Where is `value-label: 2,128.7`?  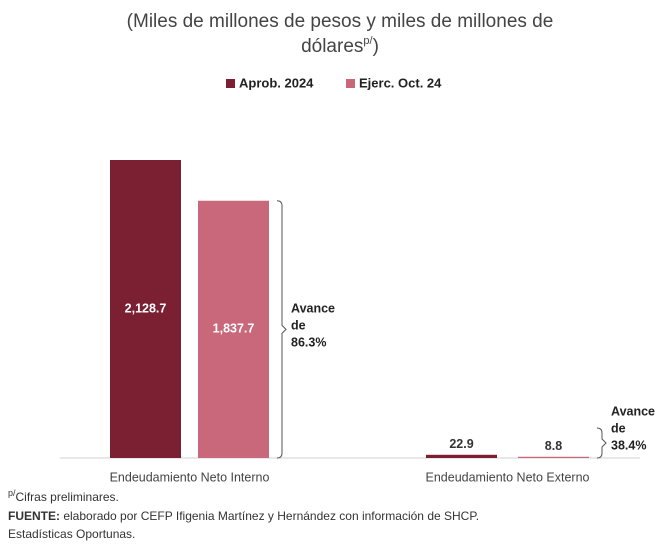 value-label: 2,128.7 is located at coordinates (146, 308).